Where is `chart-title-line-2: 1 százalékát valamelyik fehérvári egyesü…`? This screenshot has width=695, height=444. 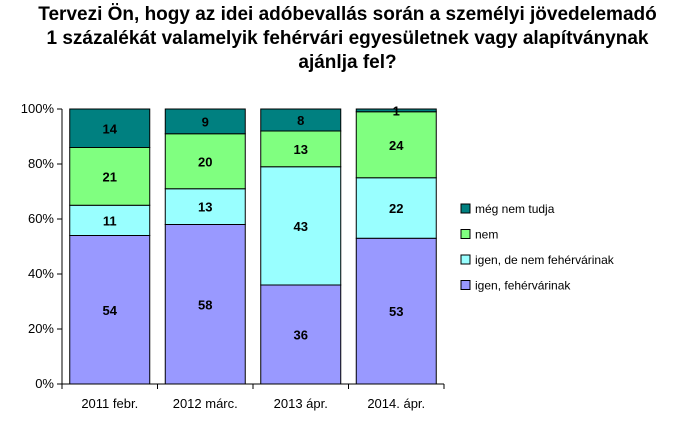
chart-title-line-2: 1 százalékát valamelyik fehérvári egyesü… is located at coordinates (347, 38).